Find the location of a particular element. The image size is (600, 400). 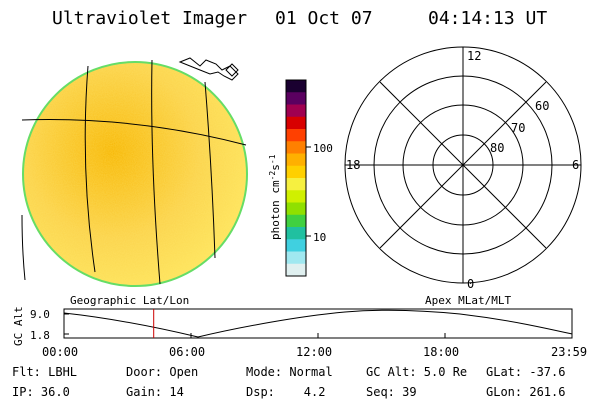

header-time: 04:14:13 UT is located at coordinates (487, 18).